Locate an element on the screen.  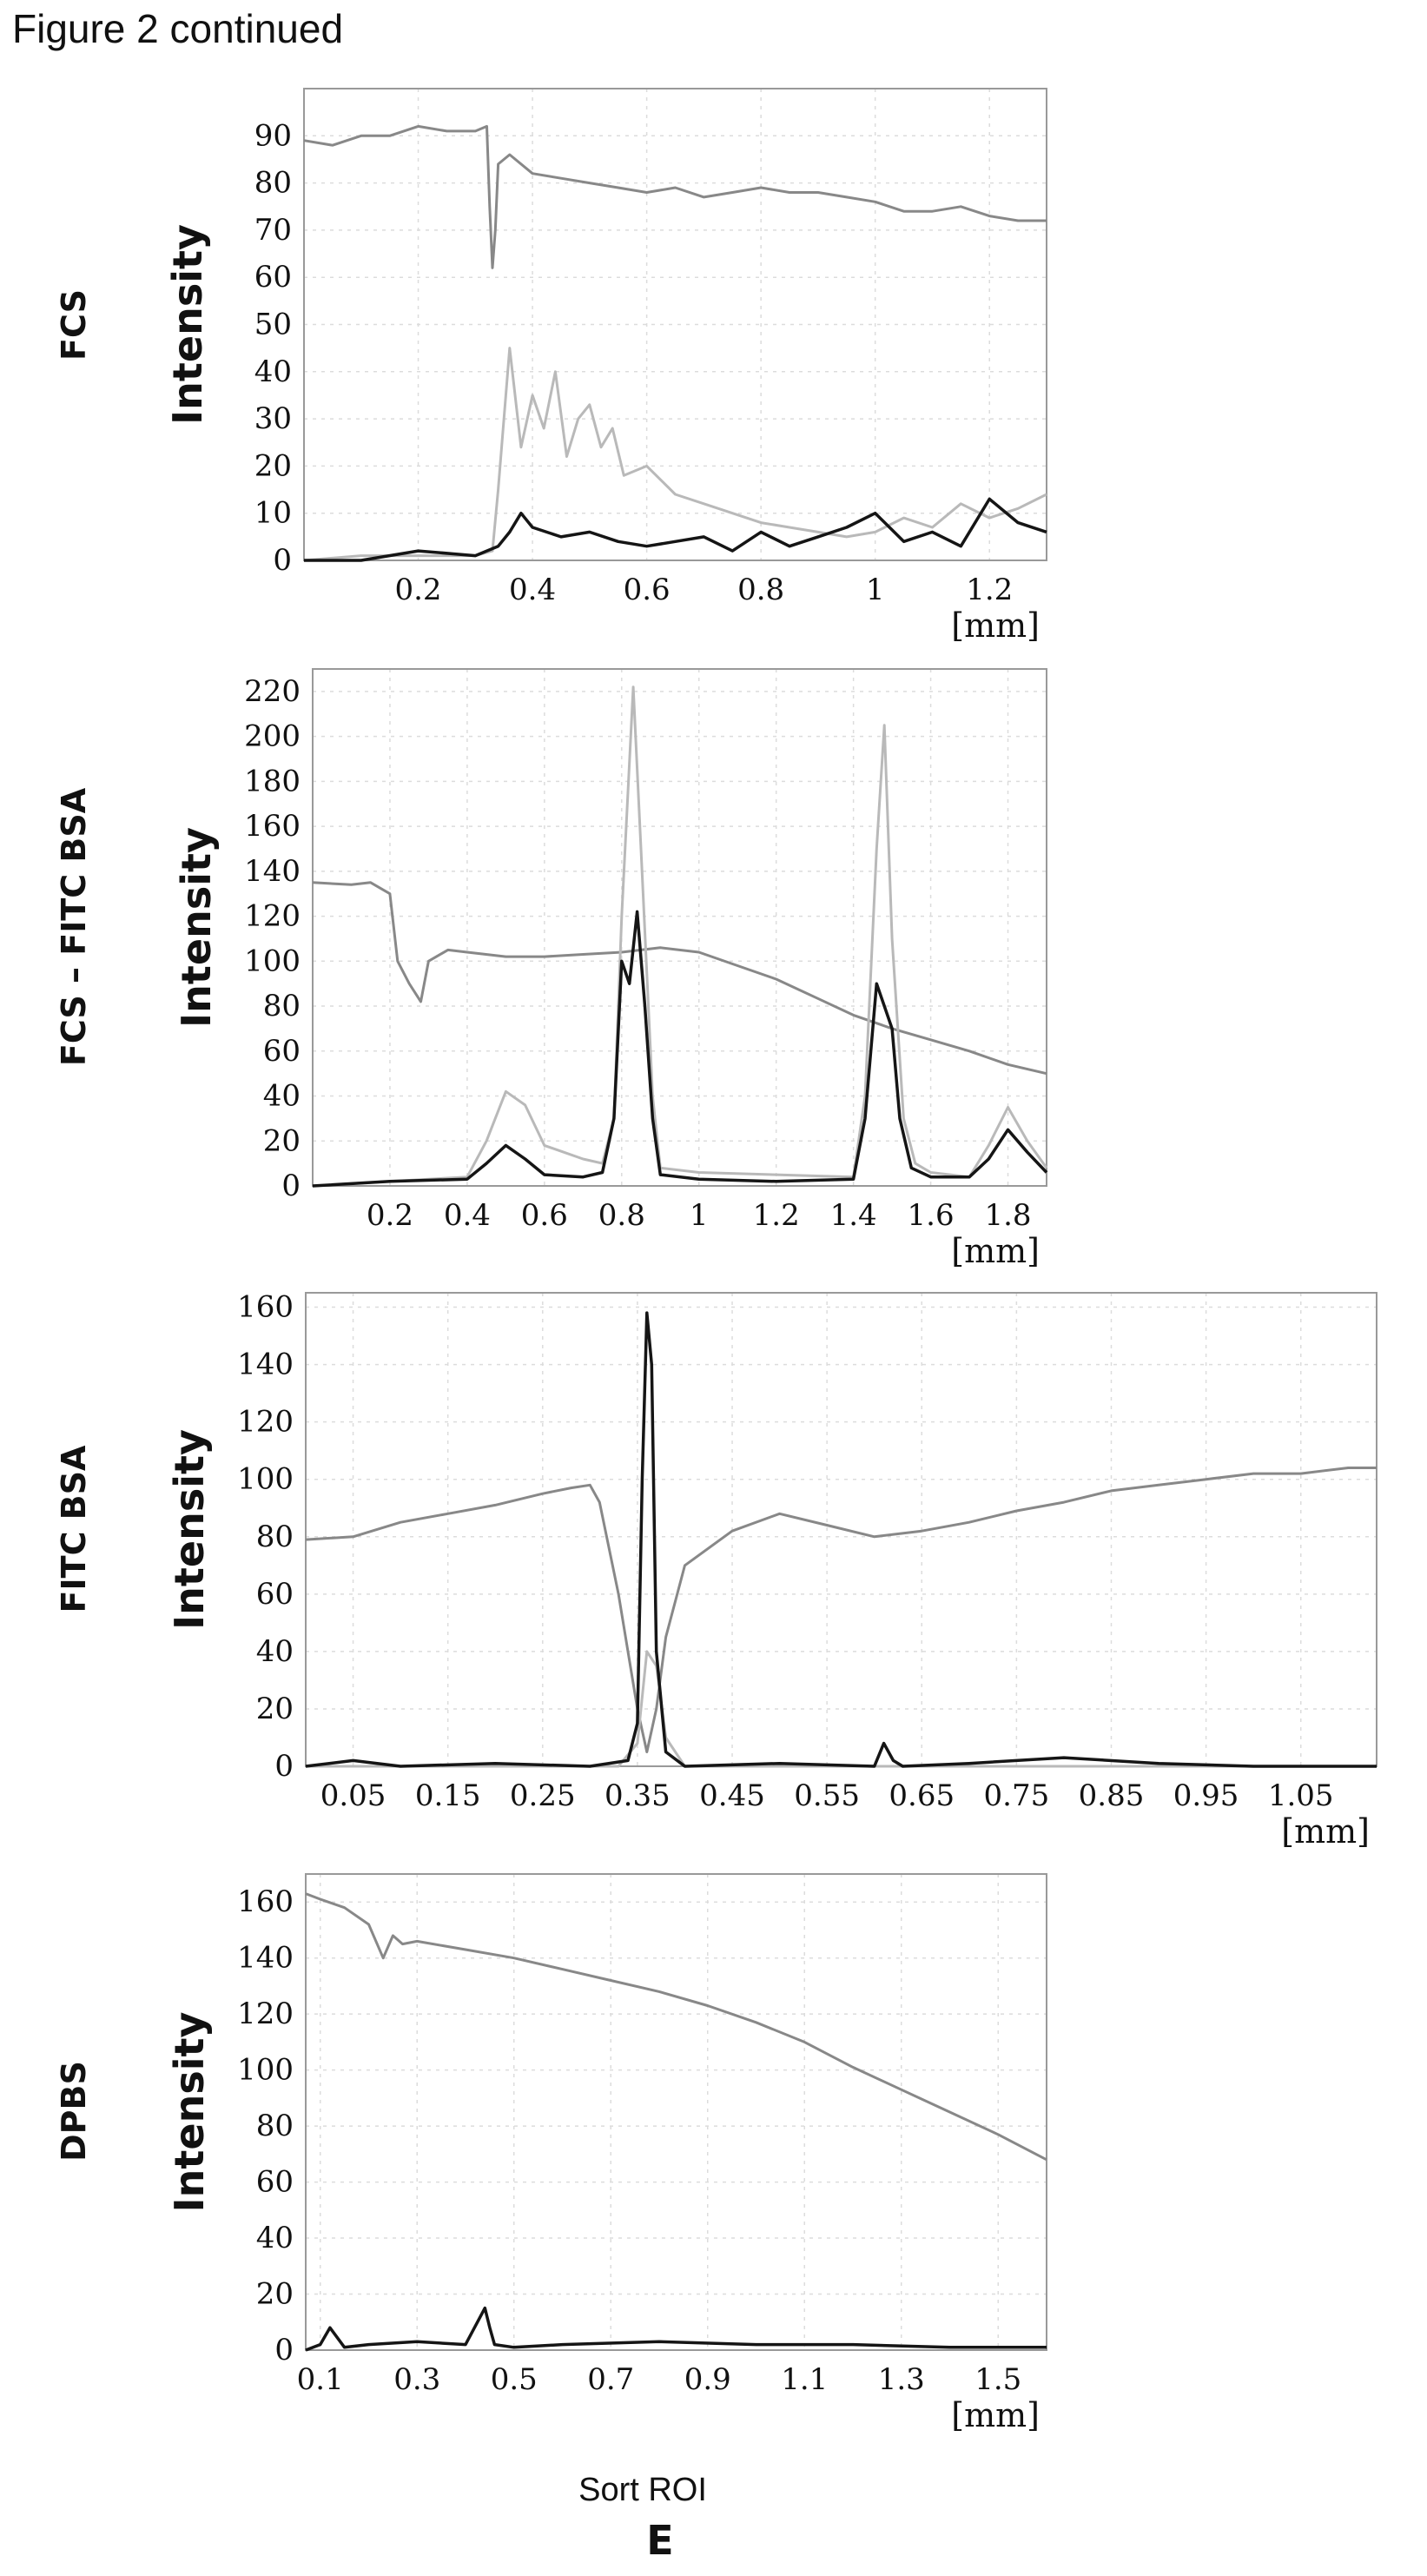
chart-1-sample-label: FCS is located at coordinates (74, 325).